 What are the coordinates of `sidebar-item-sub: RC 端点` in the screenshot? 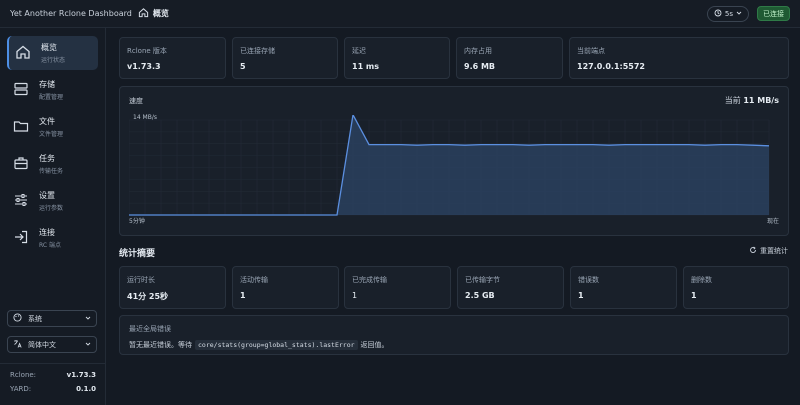 It's located at (50, 245).